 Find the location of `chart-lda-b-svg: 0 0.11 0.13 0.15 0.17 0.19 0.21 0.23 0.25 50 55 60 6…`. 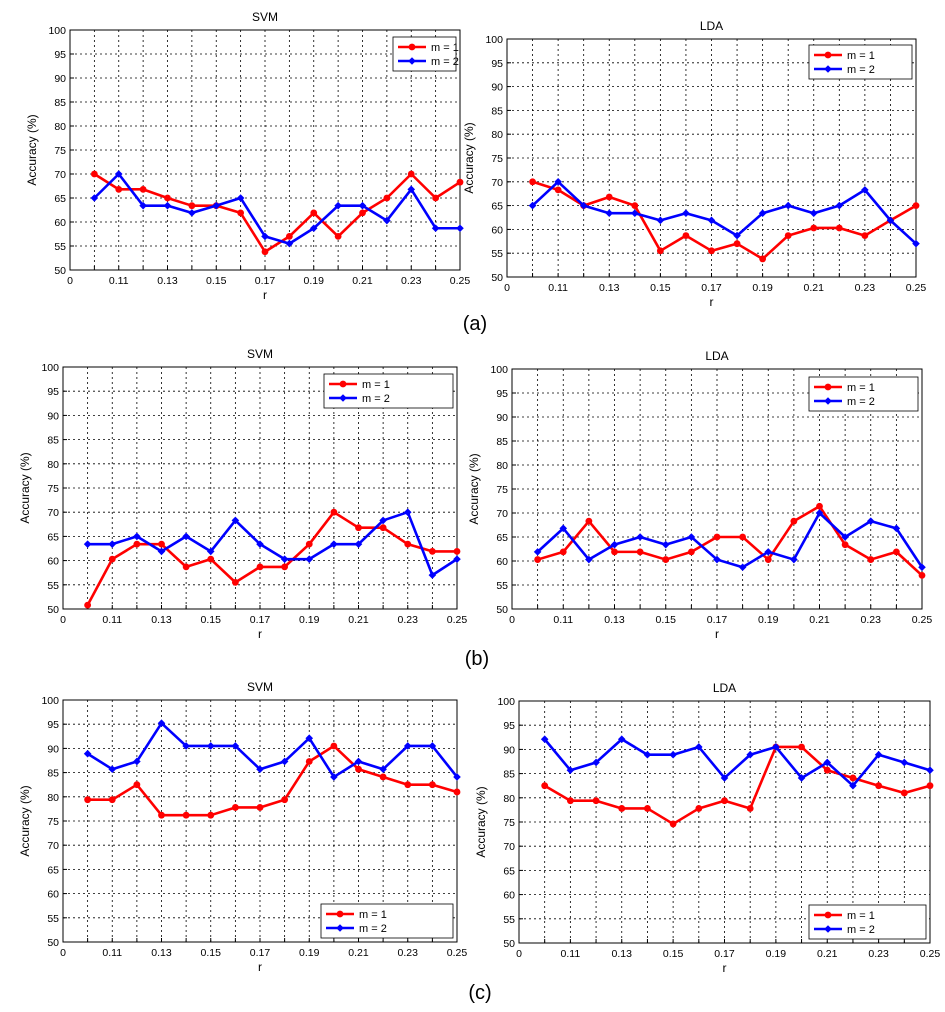

chart-lda-b-svg: 0 0.11 0.13 0.15 0.17 0.19 0.21 0.23 0.25 50 55 60 6… is located at coordinates (699, 495).